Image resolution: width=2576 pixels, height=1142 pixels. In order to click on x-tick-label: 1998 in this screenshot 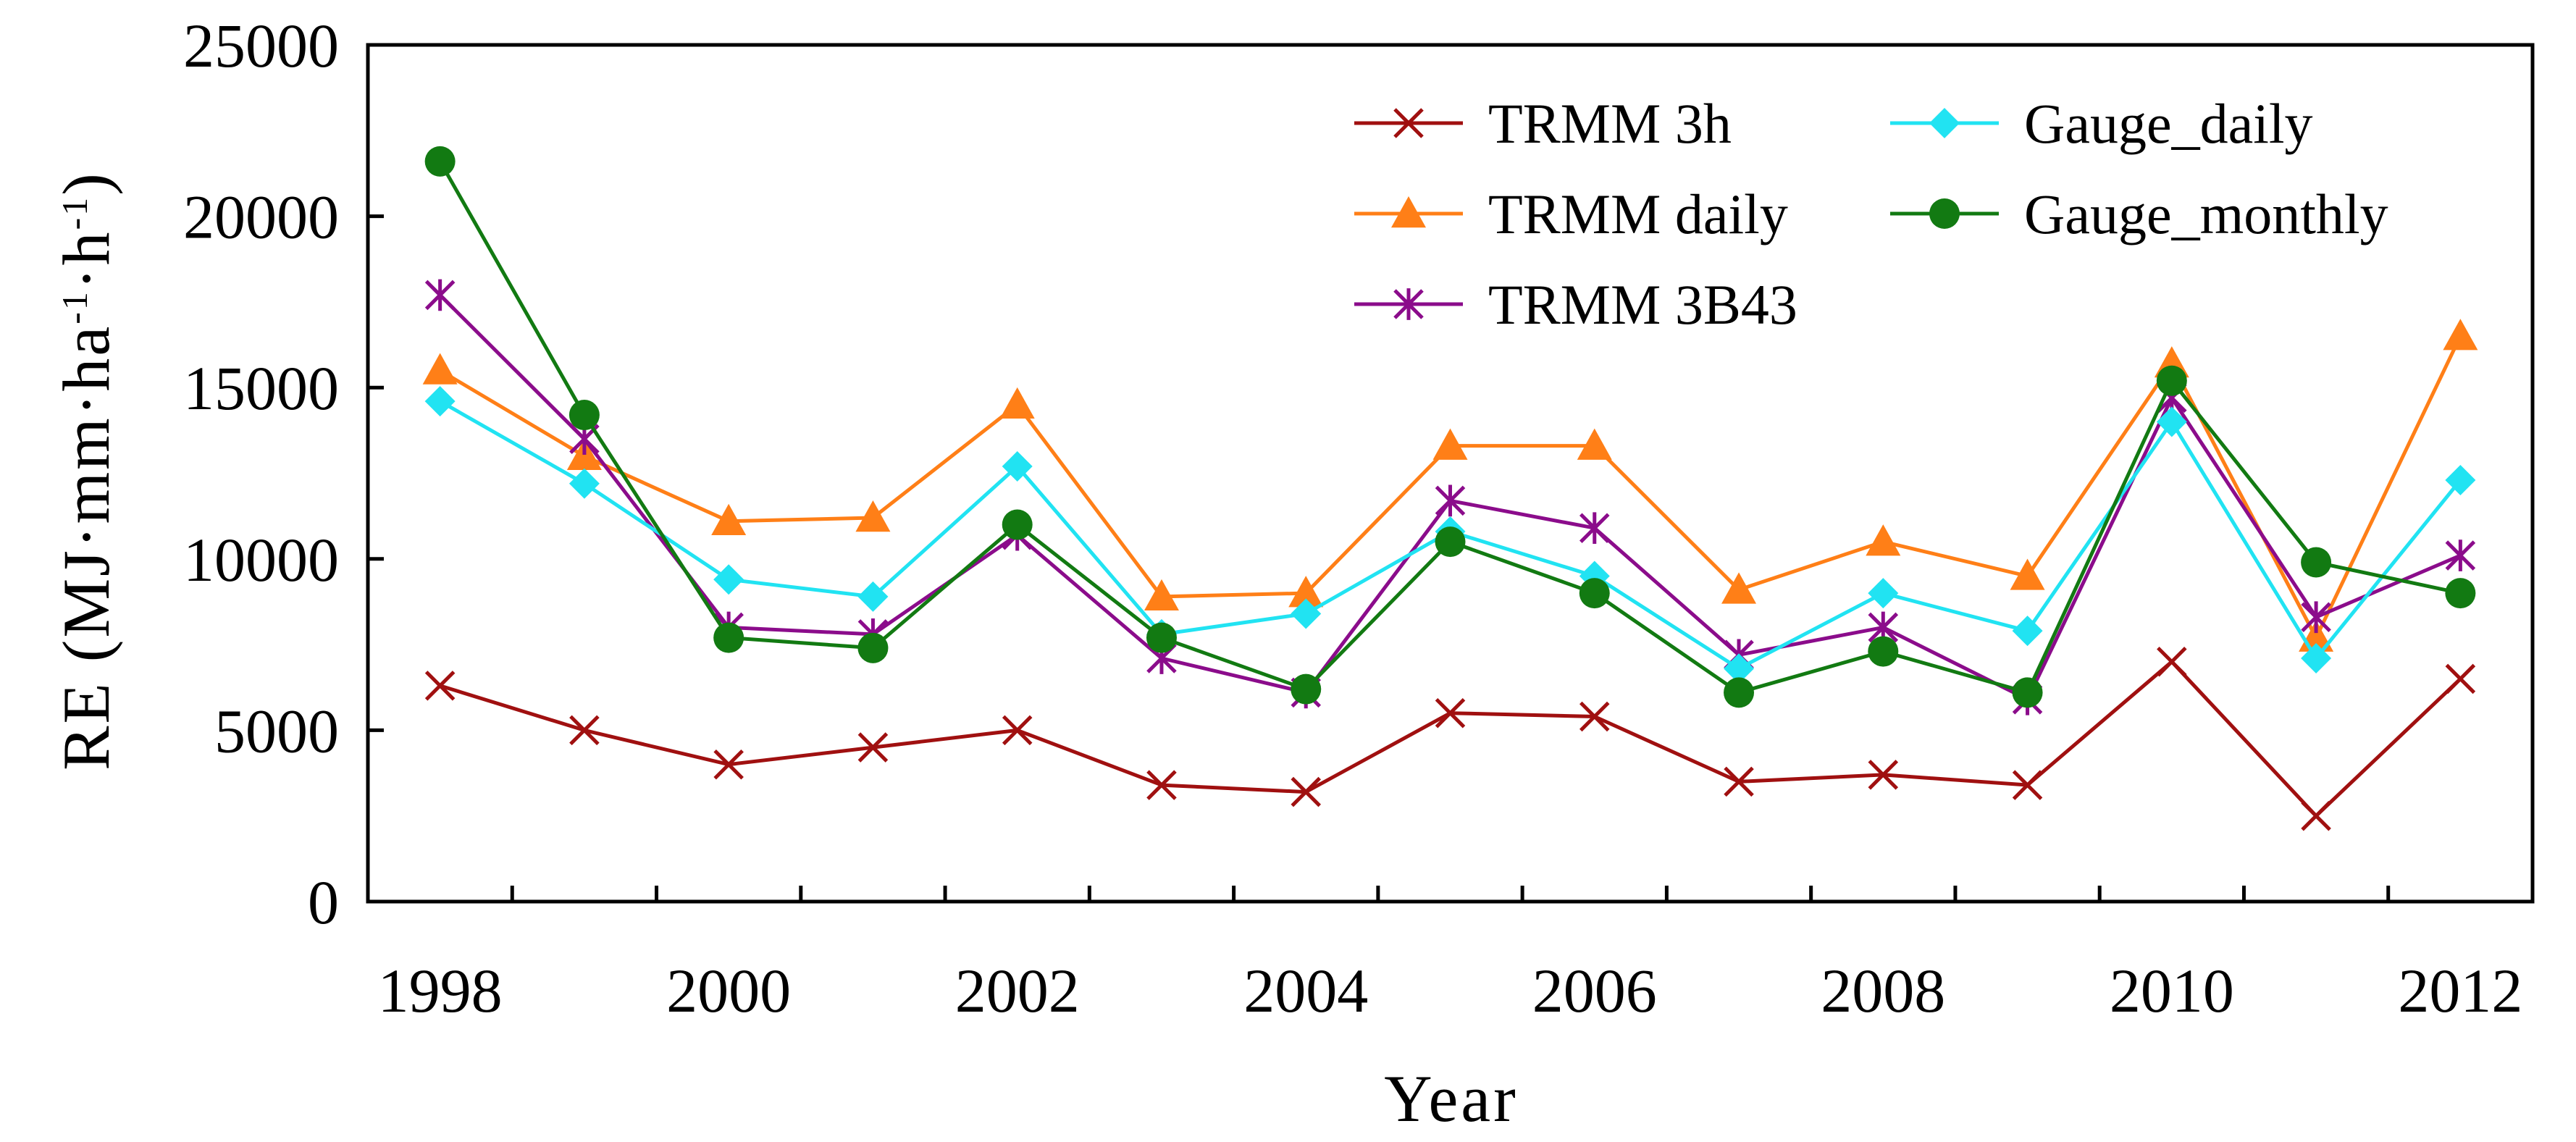, I will do `click(440, 991)`.